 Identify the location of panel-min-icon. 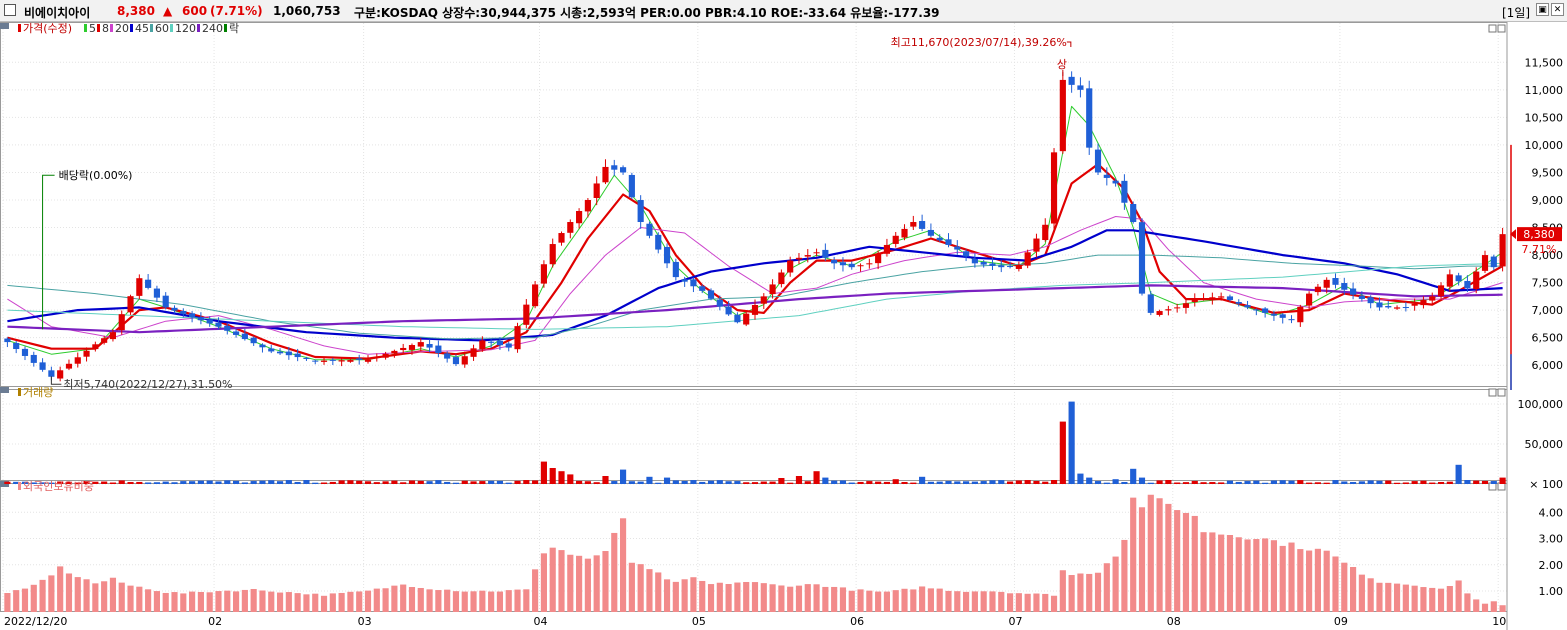
(1492, 392).